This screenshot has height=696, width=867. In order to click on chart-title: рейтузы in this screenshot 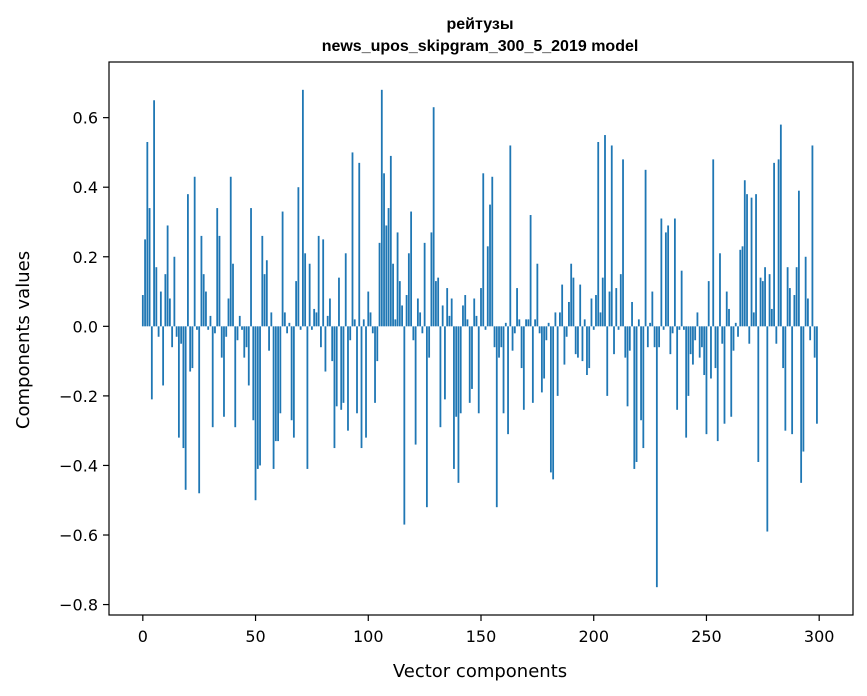, I will do `click(479, 24)`.